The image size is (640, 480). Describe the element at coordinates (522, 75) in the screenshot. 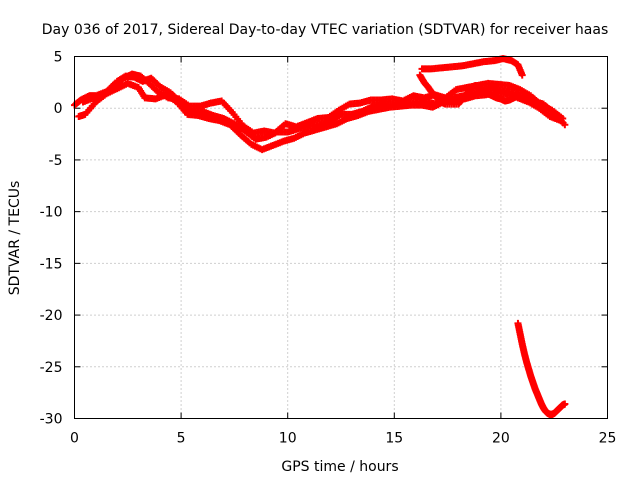

I see `upper-track-marker` at that location.